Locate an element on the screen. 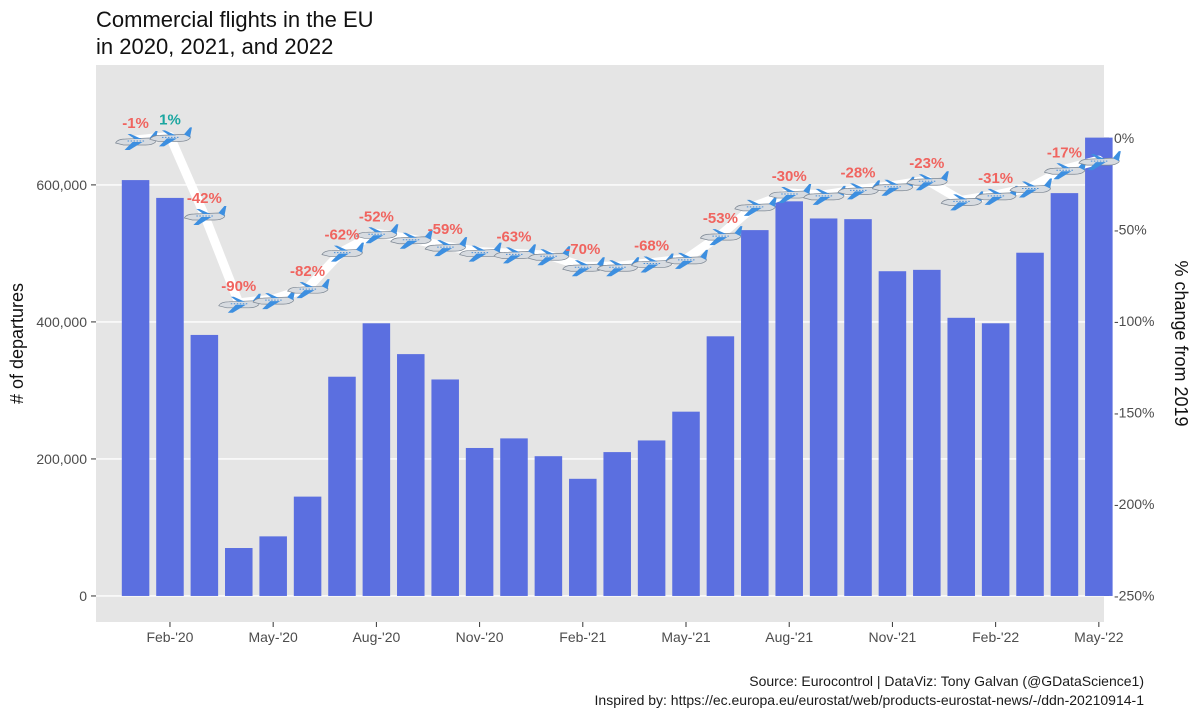 The width and height of the screenshot is (1200, 718). pct-data-label: -31% is located at coordinates (995, 178).